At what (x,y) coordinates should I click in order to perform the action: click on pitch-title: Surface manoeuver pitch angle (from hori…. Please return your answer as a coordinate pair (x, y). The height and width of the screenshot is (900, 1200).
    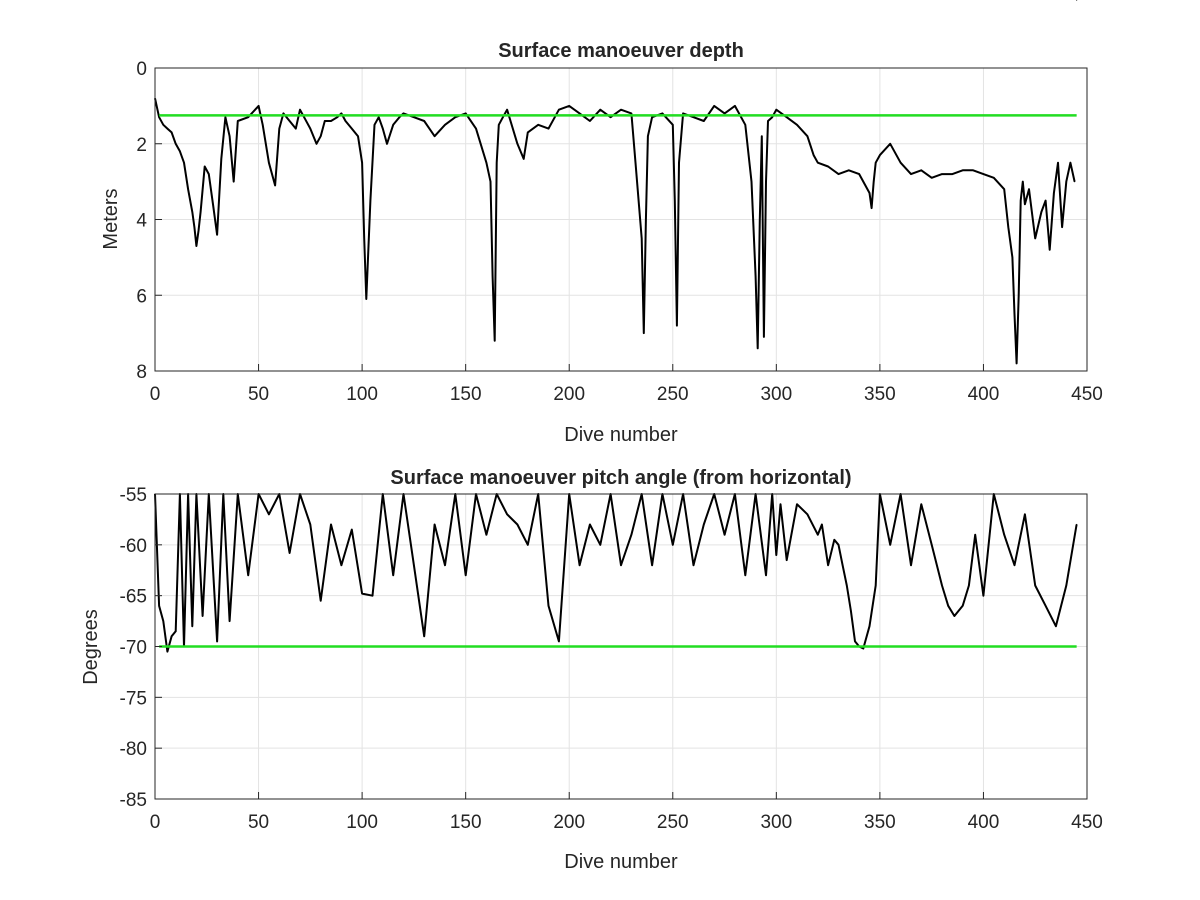
    Looking at the image, I should click on (620, 478).